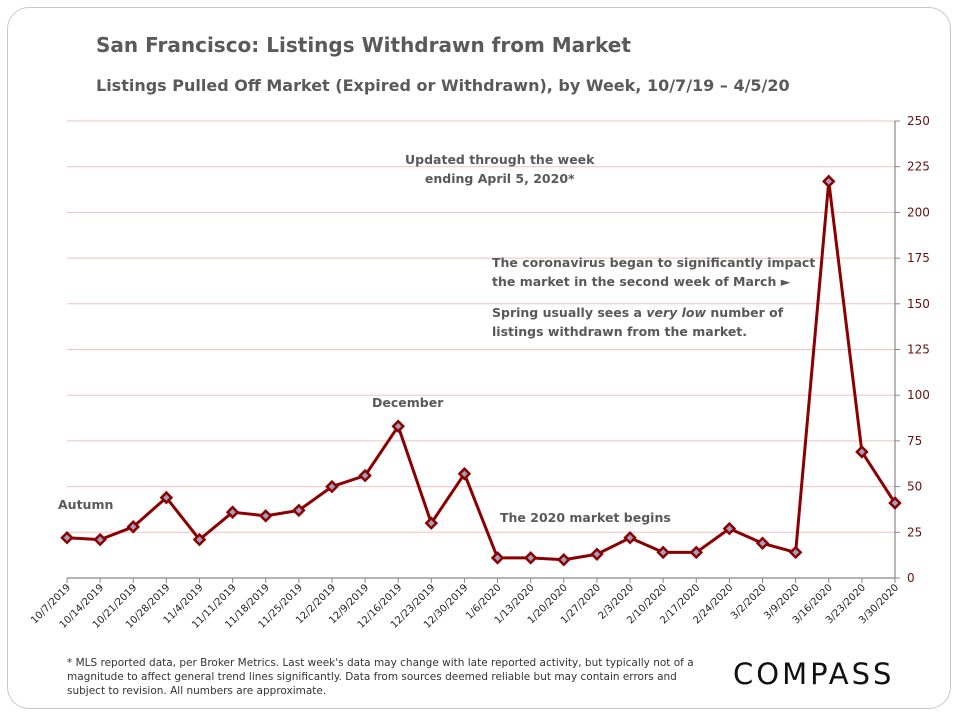 Image resolution: width=960 pixels, height=720 pixels. Describe the element at coordinates (918, 304) in the screenshot. I see `y-tick-label: 150` at that location.